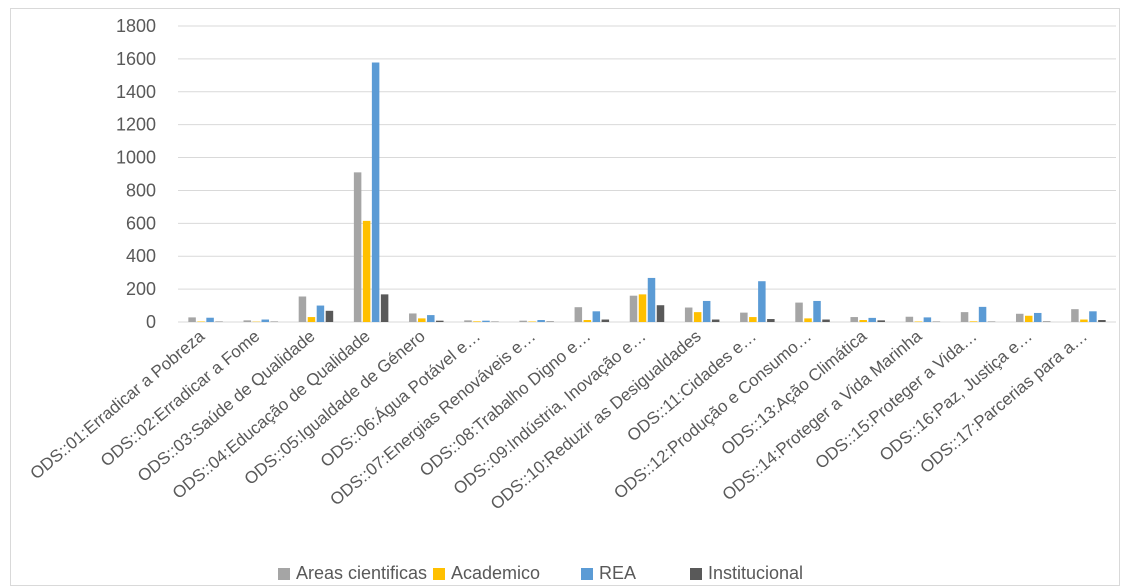 This screenshot has height=588, width=1121. What do you see at coordinates (495, 573) in the screenshot?
I see `legend-label: Academico` at bounding box center [495, 573].